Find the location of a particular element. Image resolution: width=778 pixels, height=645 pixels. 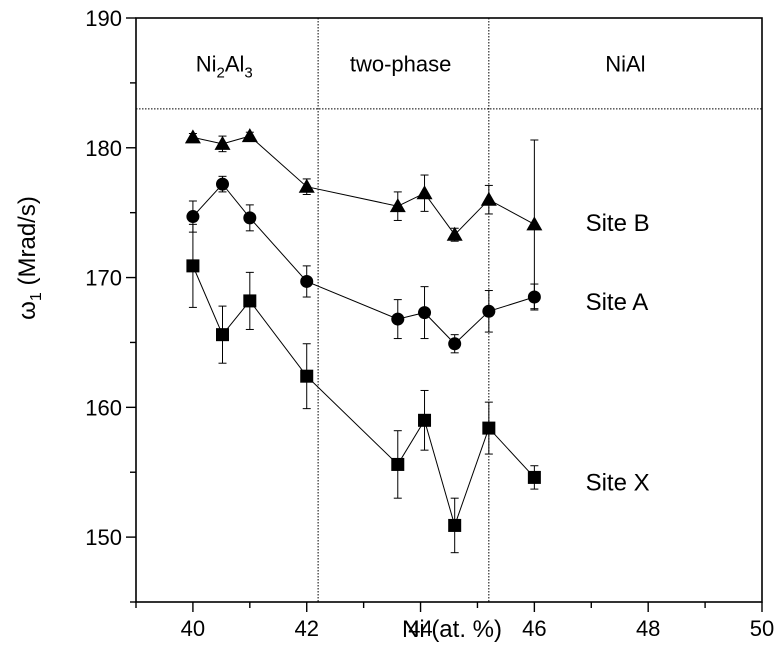

x-tick-label: 46 is located at coordinates (534, 628).